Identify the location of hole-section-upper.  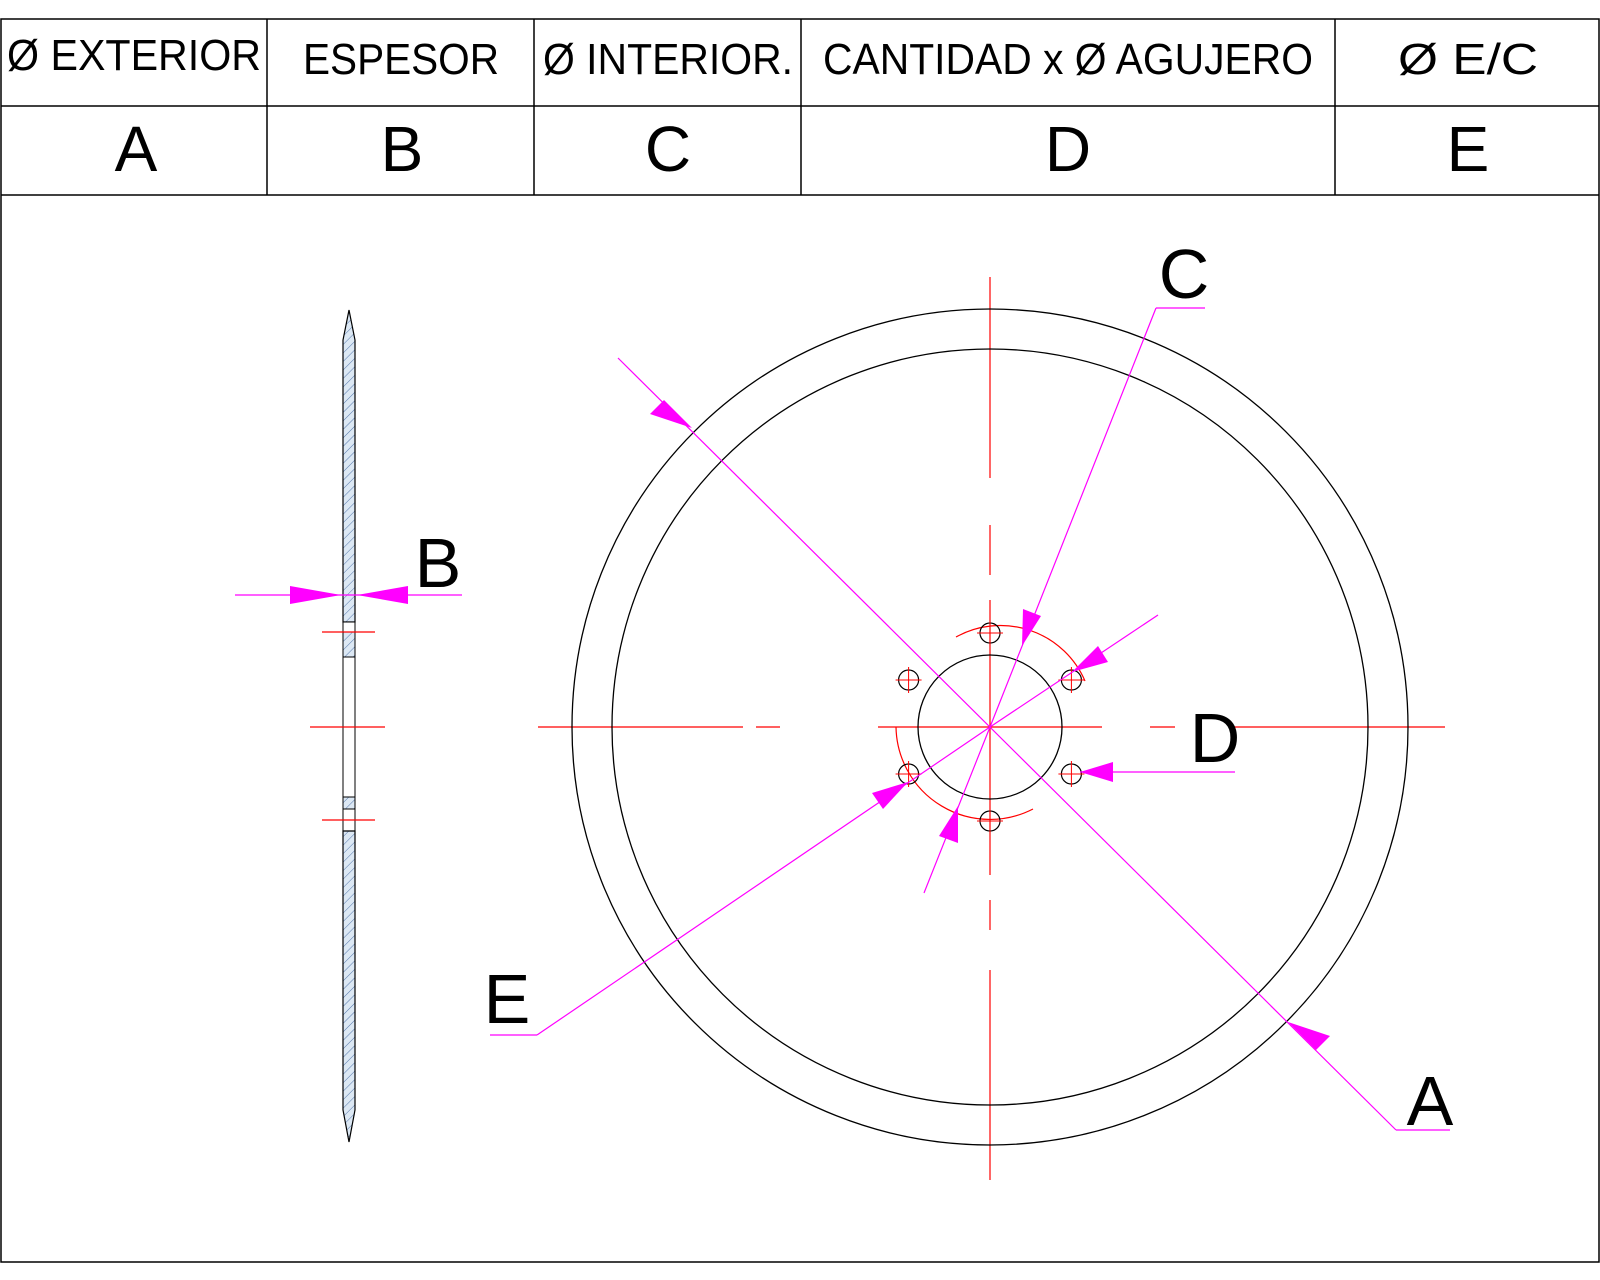
(349, 627).